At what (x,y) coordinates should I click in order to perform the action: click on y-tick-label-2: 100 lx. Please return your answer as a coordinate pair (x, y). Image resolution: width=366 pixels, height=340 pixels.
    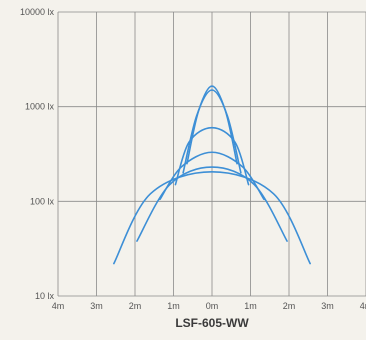
    Looking at the image, I should click on (42, 201).